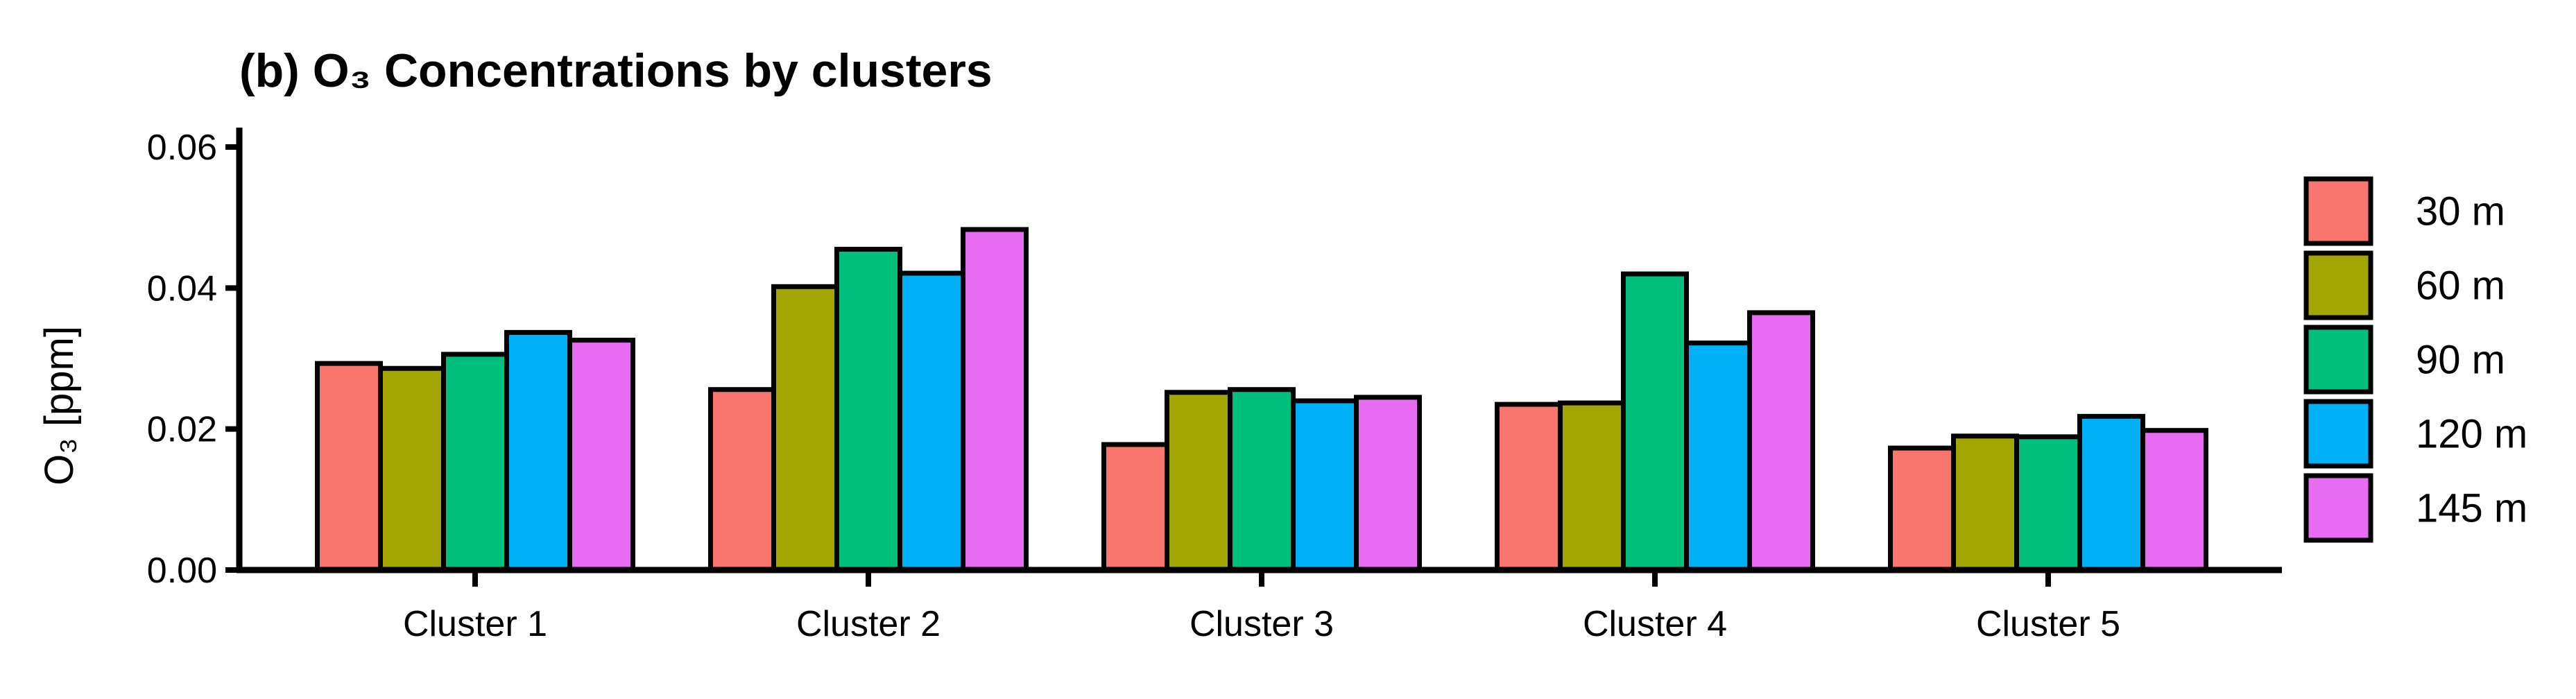 The height and width of the screenshot is (699, 2576). What do you see at coordinates (2471, 434) in the screenshot?
I see `legend-label-120m: 120 m` at bounding box center [2471, 434].